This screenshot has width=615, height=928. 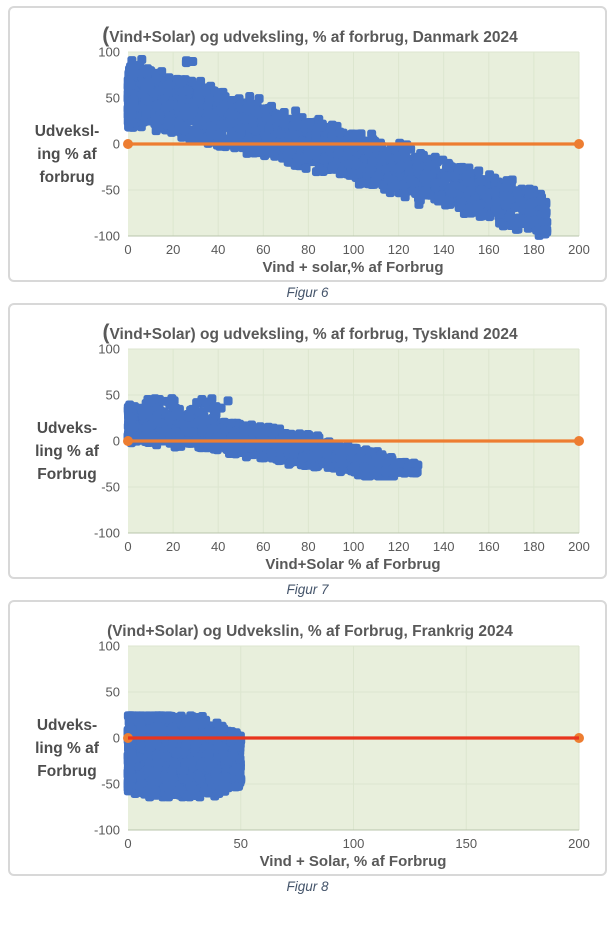 I want to click on figure-8-caption: Figur 8, so click(x=307, y=886).